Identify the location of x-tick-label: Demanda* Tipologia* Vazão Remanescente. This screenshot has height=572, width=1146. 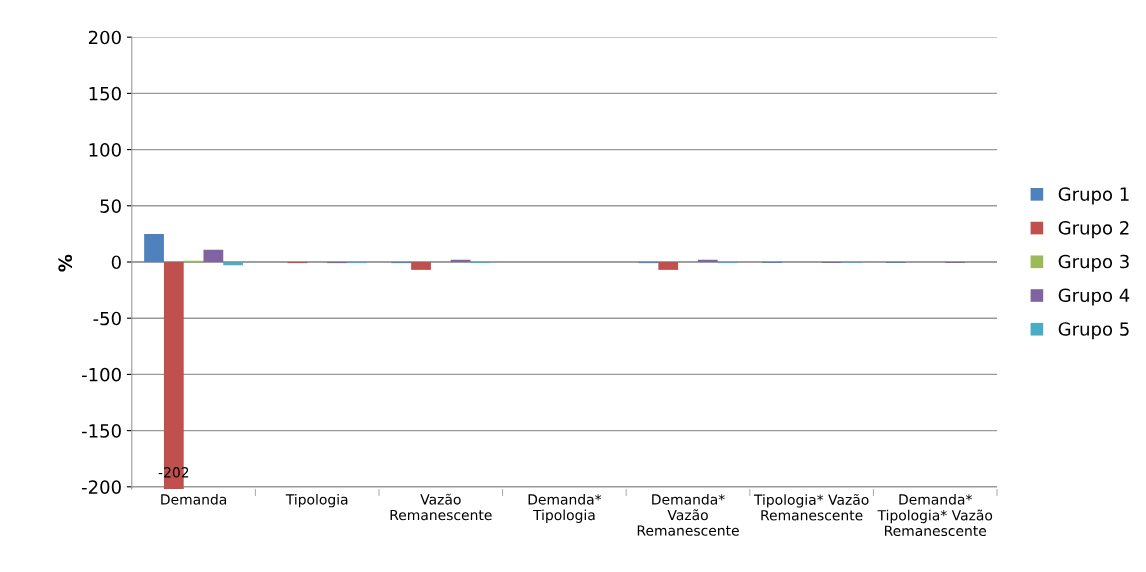
(935, 515).